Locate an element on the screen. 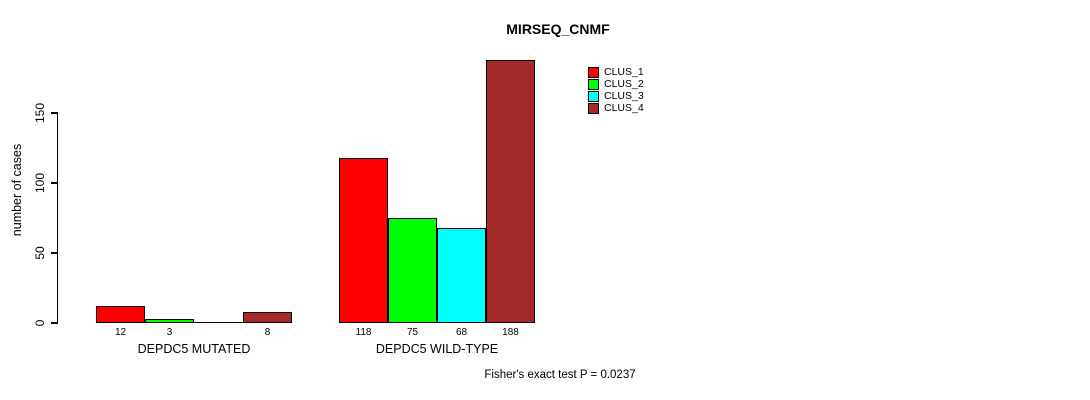 Image resolution: width=1090 pixels, height=400 pixels. legend-label: CLUS_4 is located at coordinates (624, 108).